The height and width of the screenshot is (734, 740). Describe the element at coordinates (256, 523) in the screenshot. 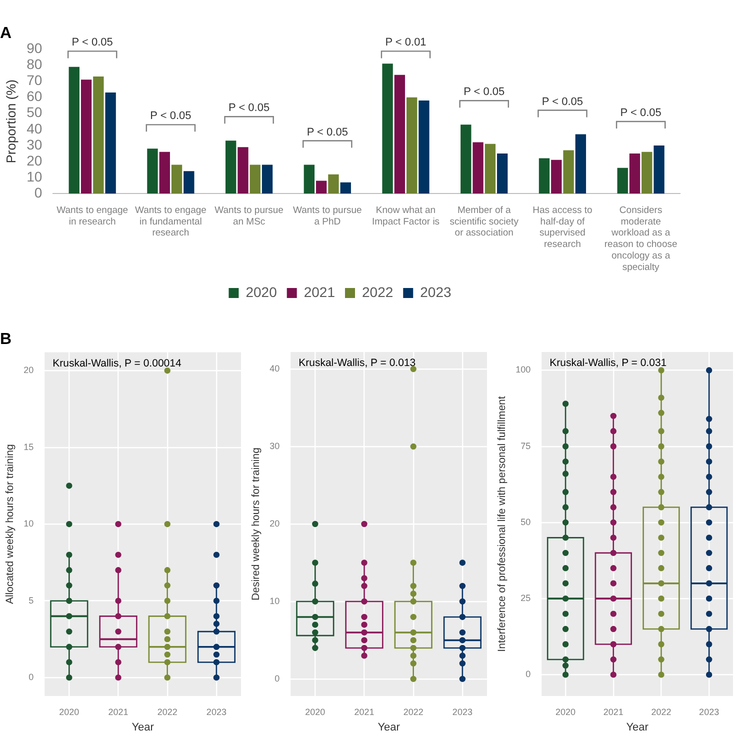

I see `y-axis-title: Desired weekly hours for training` at that location.